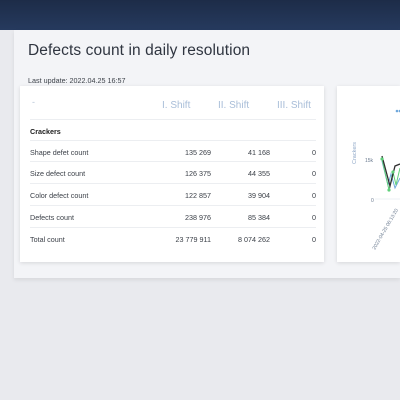 The width and height of the screenshot is (400, 400). Describe the element at coordinates (45, 131) in the screenshot. I see `category-label: Crackers` at that location.